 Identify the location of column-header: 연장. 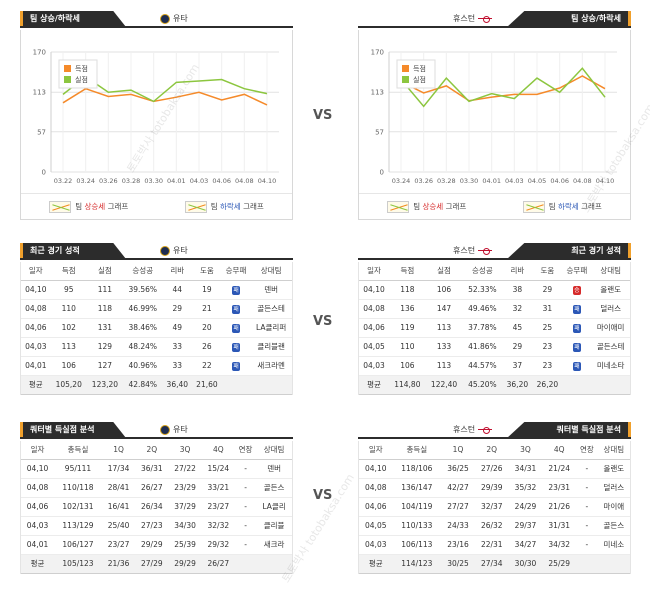
(587, 450).